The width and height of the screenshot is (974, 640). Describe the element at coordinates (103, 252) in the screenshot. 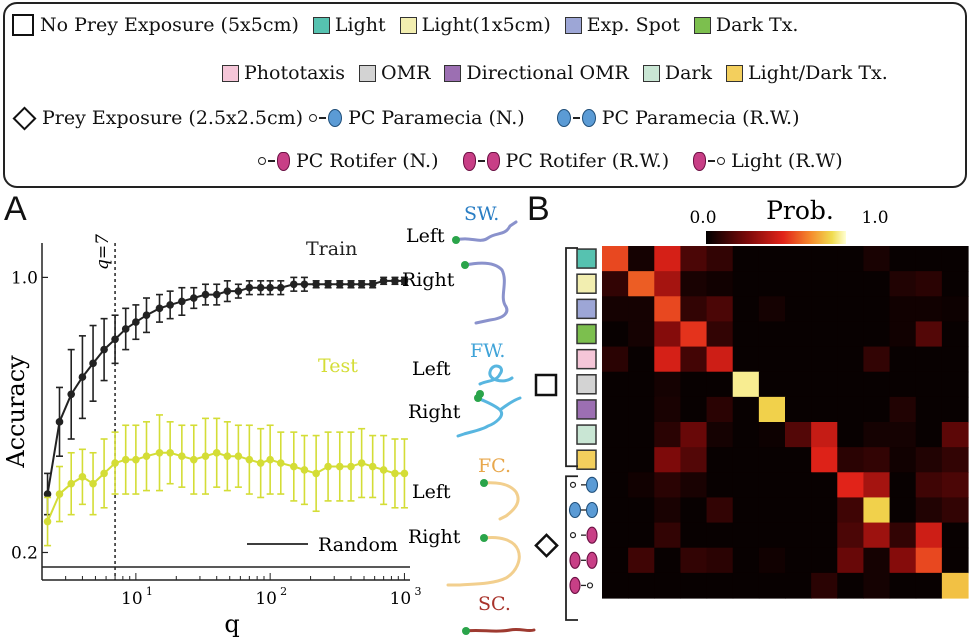

I see `q7-annotation: q=7` at that location.